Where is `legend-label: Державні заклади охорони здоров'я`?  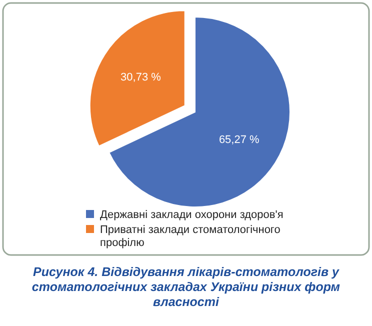 legend-label: Державні заклади охорони здоров'я is located at coordinates (192, 215).